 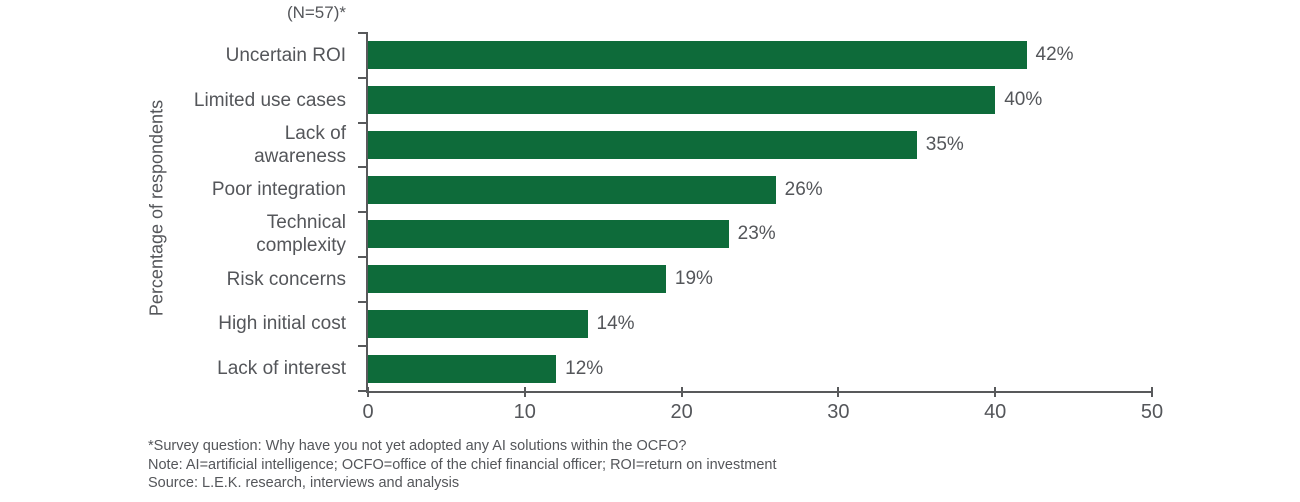 What do you see at coordinates (300, 144) in the screenshot?
I see `category-label: Lack of awareness` at bounding box center [300, 144].